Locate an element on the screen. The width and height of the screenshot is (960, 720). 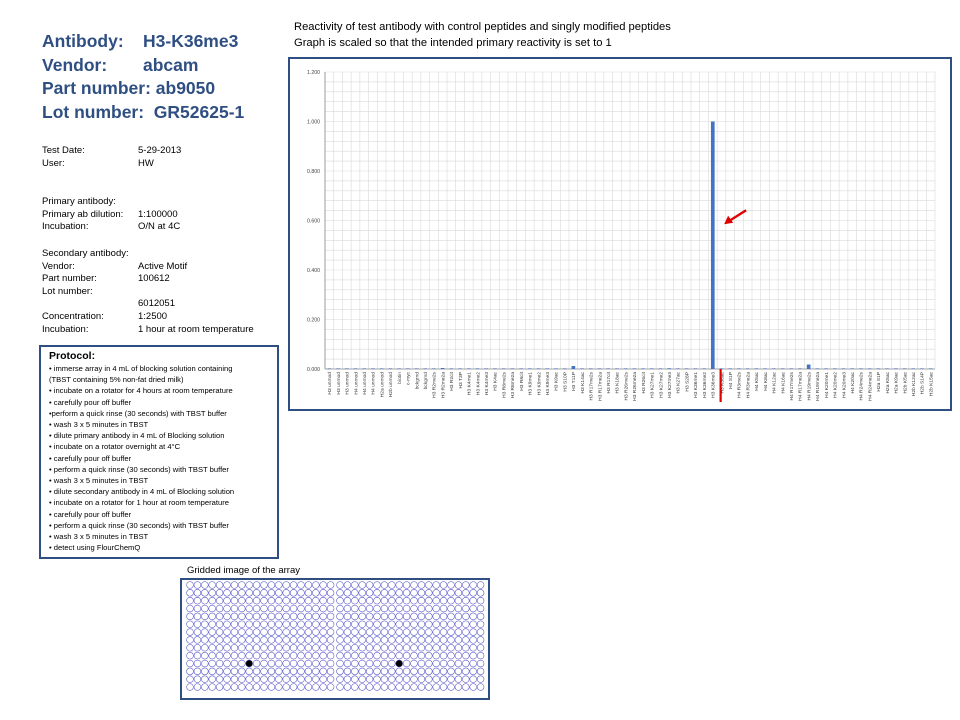
x-tick-label: H3 T11P is located at coordinates (574, 381).